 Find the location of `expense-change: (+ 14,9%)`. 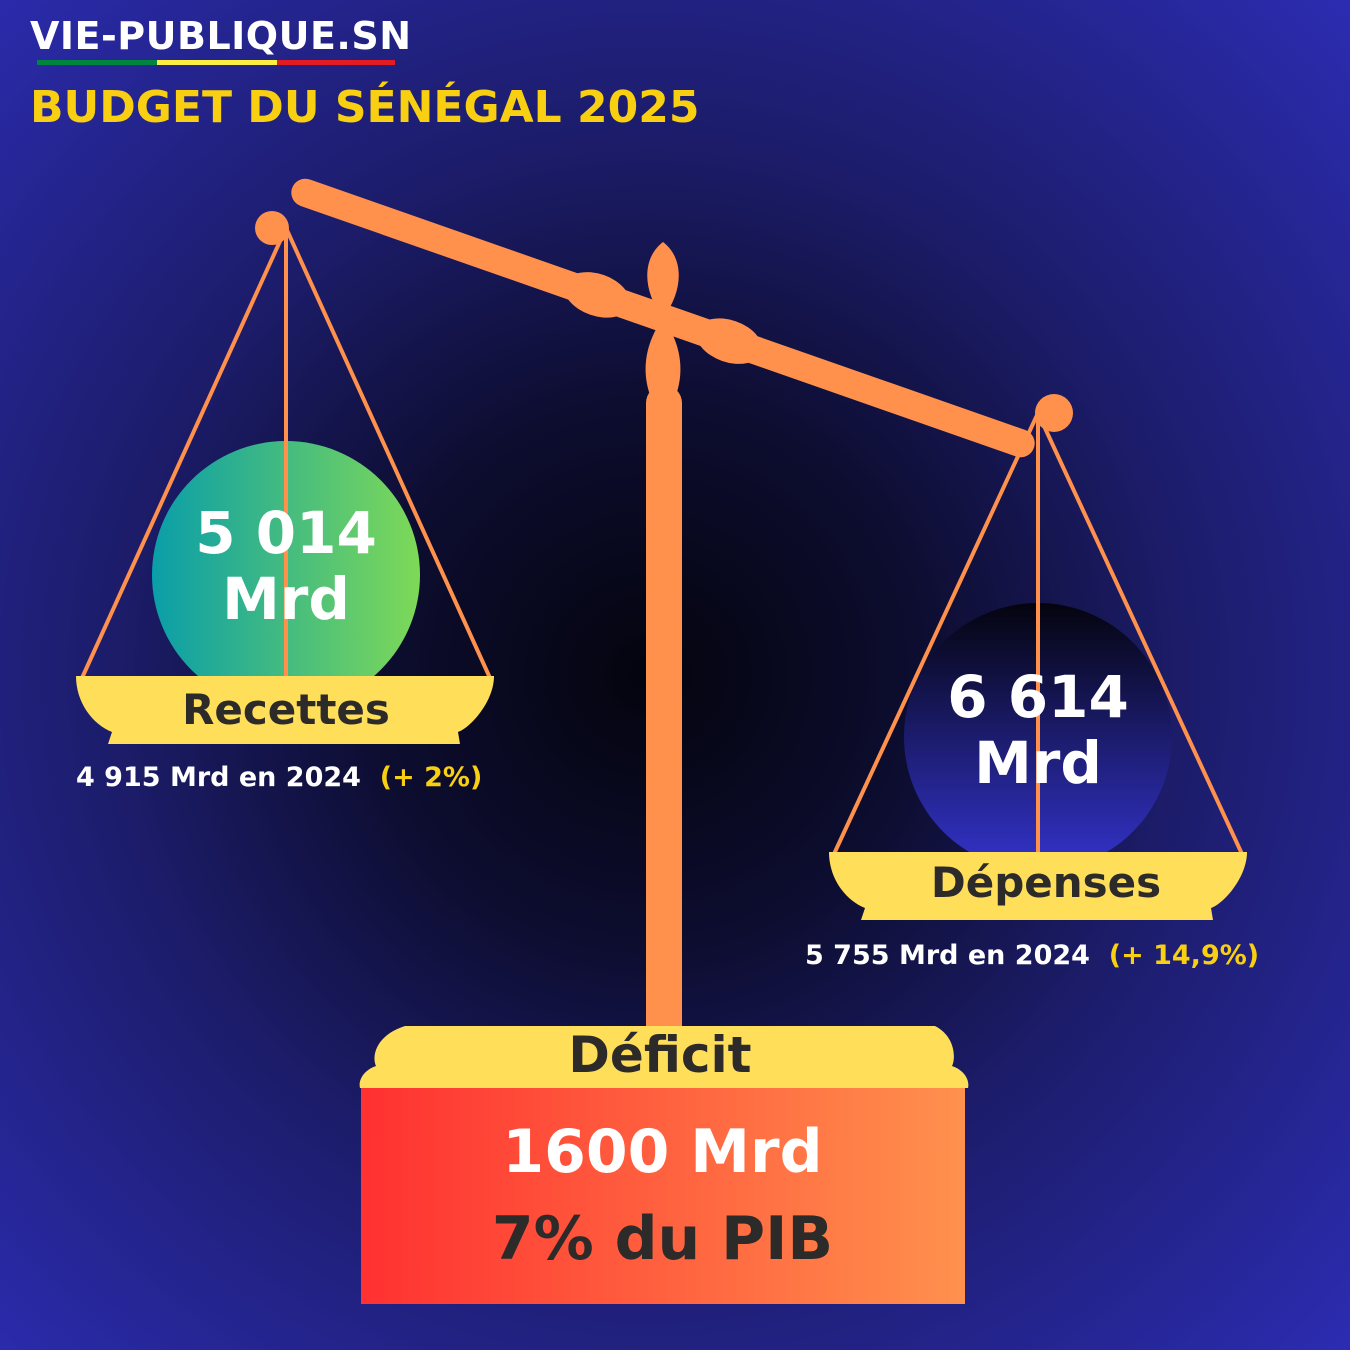

expense-change: (+ 14,9%) is located at coordinates (1184, 955).